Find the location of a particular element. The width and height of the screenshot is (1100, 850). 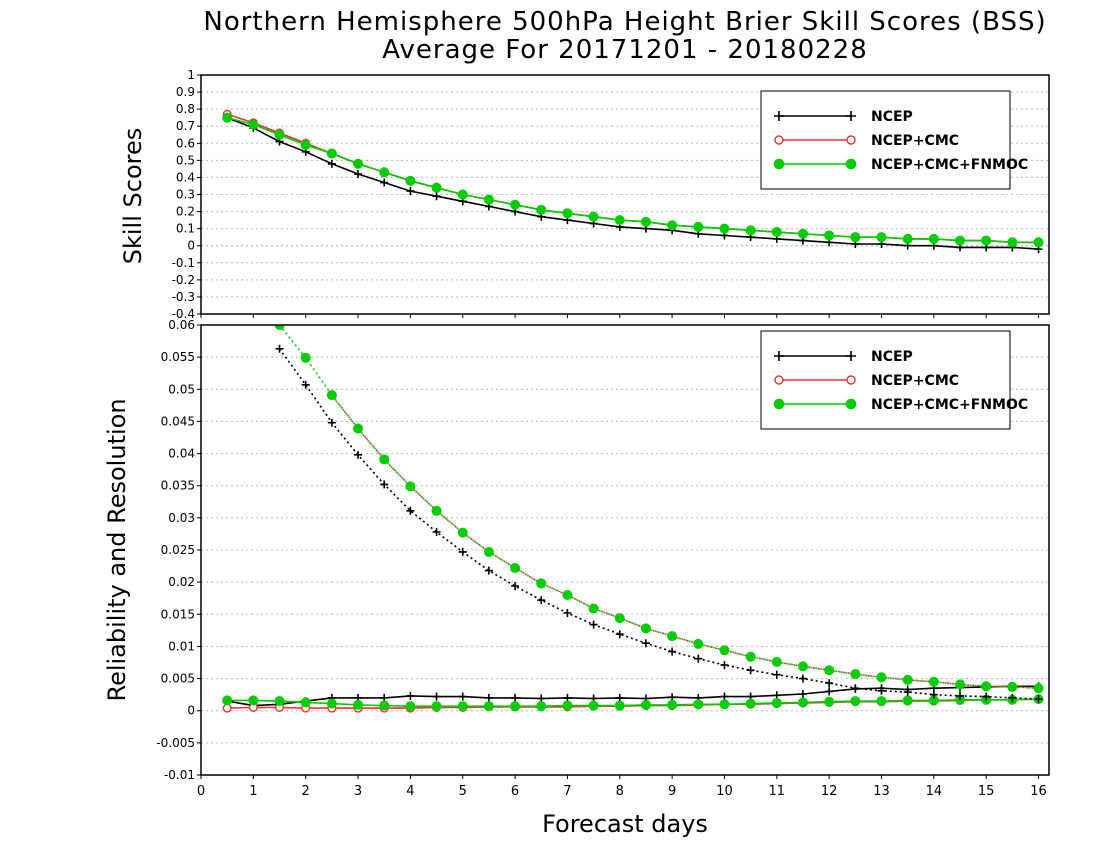

y-tick-label: 0.9 is located at coordinates (185, 92).